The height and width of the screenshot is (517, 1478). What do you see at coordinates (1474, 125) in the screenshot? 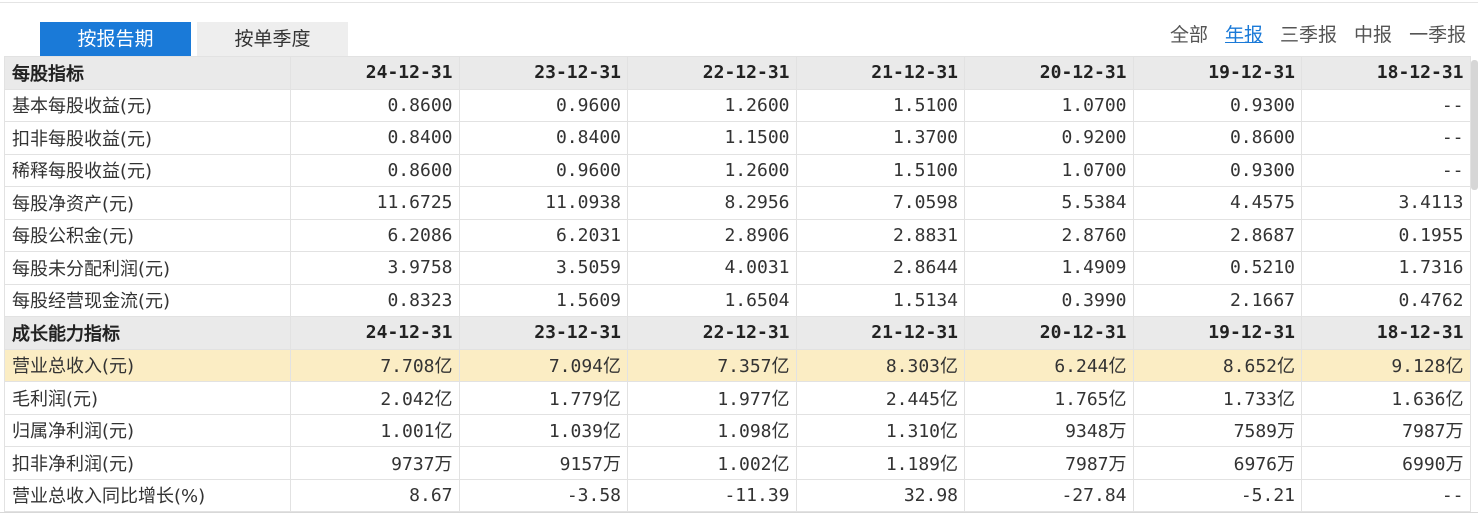
I see `vertical-scrollbar` at bounding box center [1474, 125].